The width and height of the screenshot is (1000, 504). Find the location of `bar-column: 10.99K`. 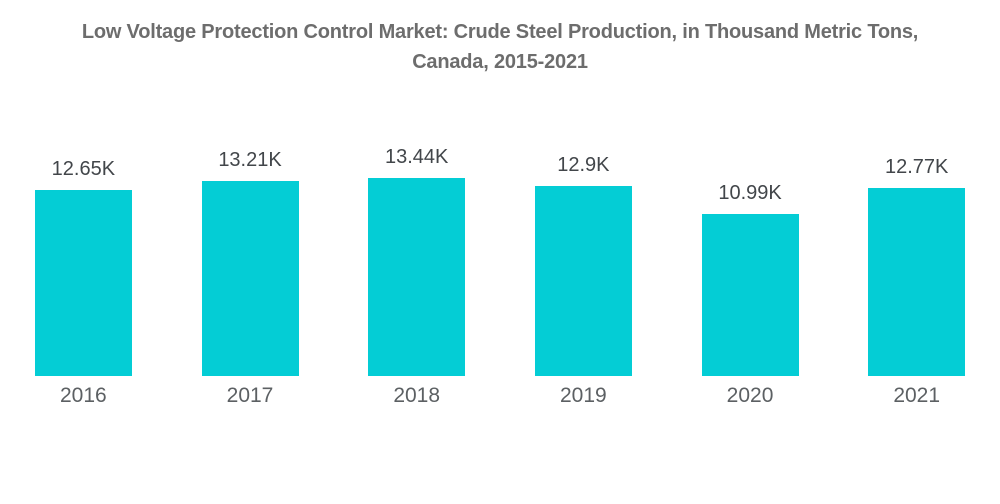

bar-column: 10.99K is located at coordinates (750, 279).